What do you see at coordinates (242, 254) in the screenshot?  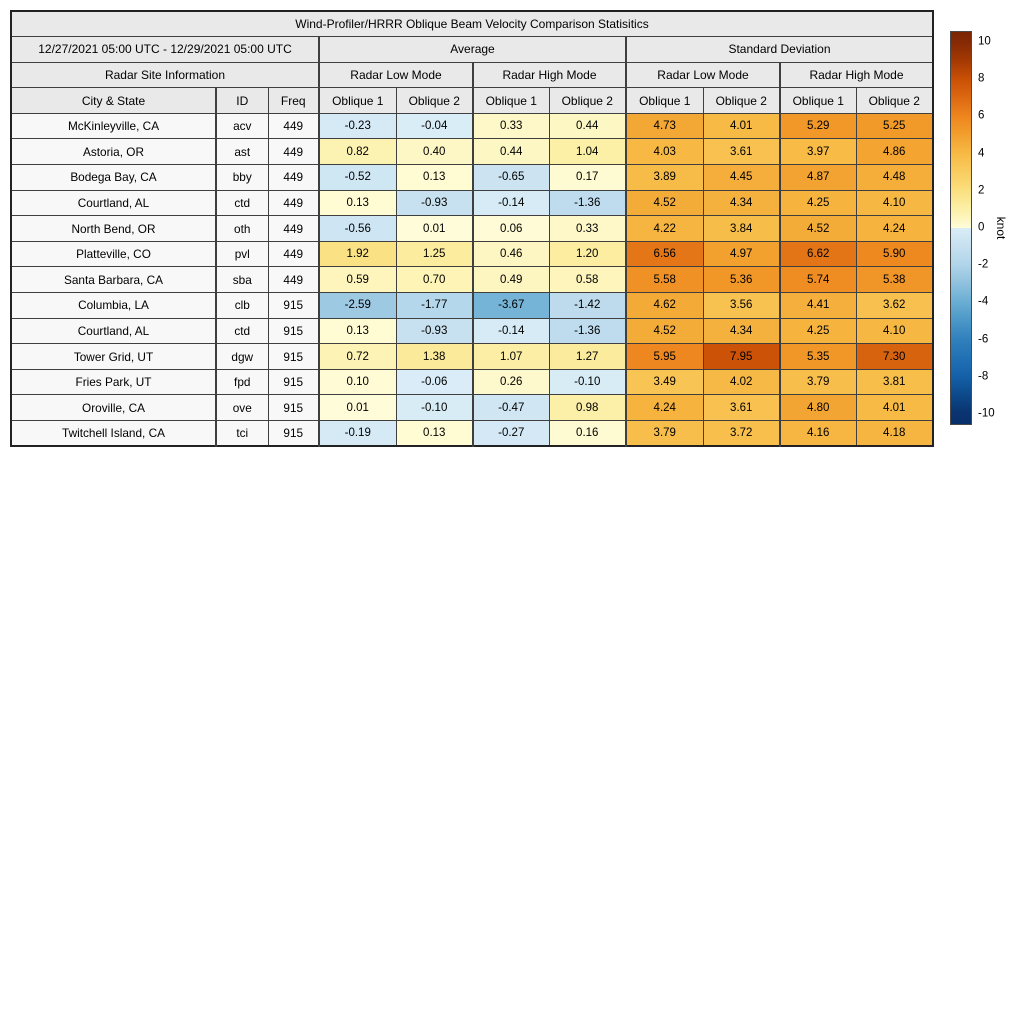 I see `site-id-cell: pvl` at bounding box center [242, 254].